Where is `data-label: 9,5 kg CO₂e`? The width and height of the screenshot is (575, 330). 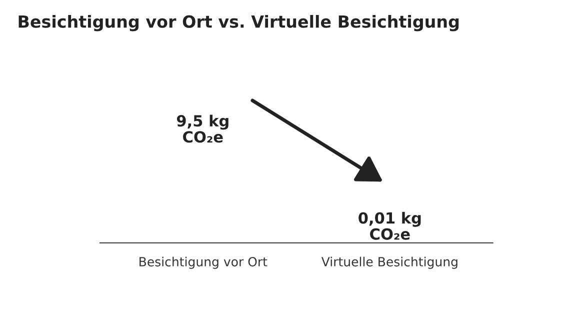
data-label: 9,5 kg CO₂e is located at coordinates (202, 128).